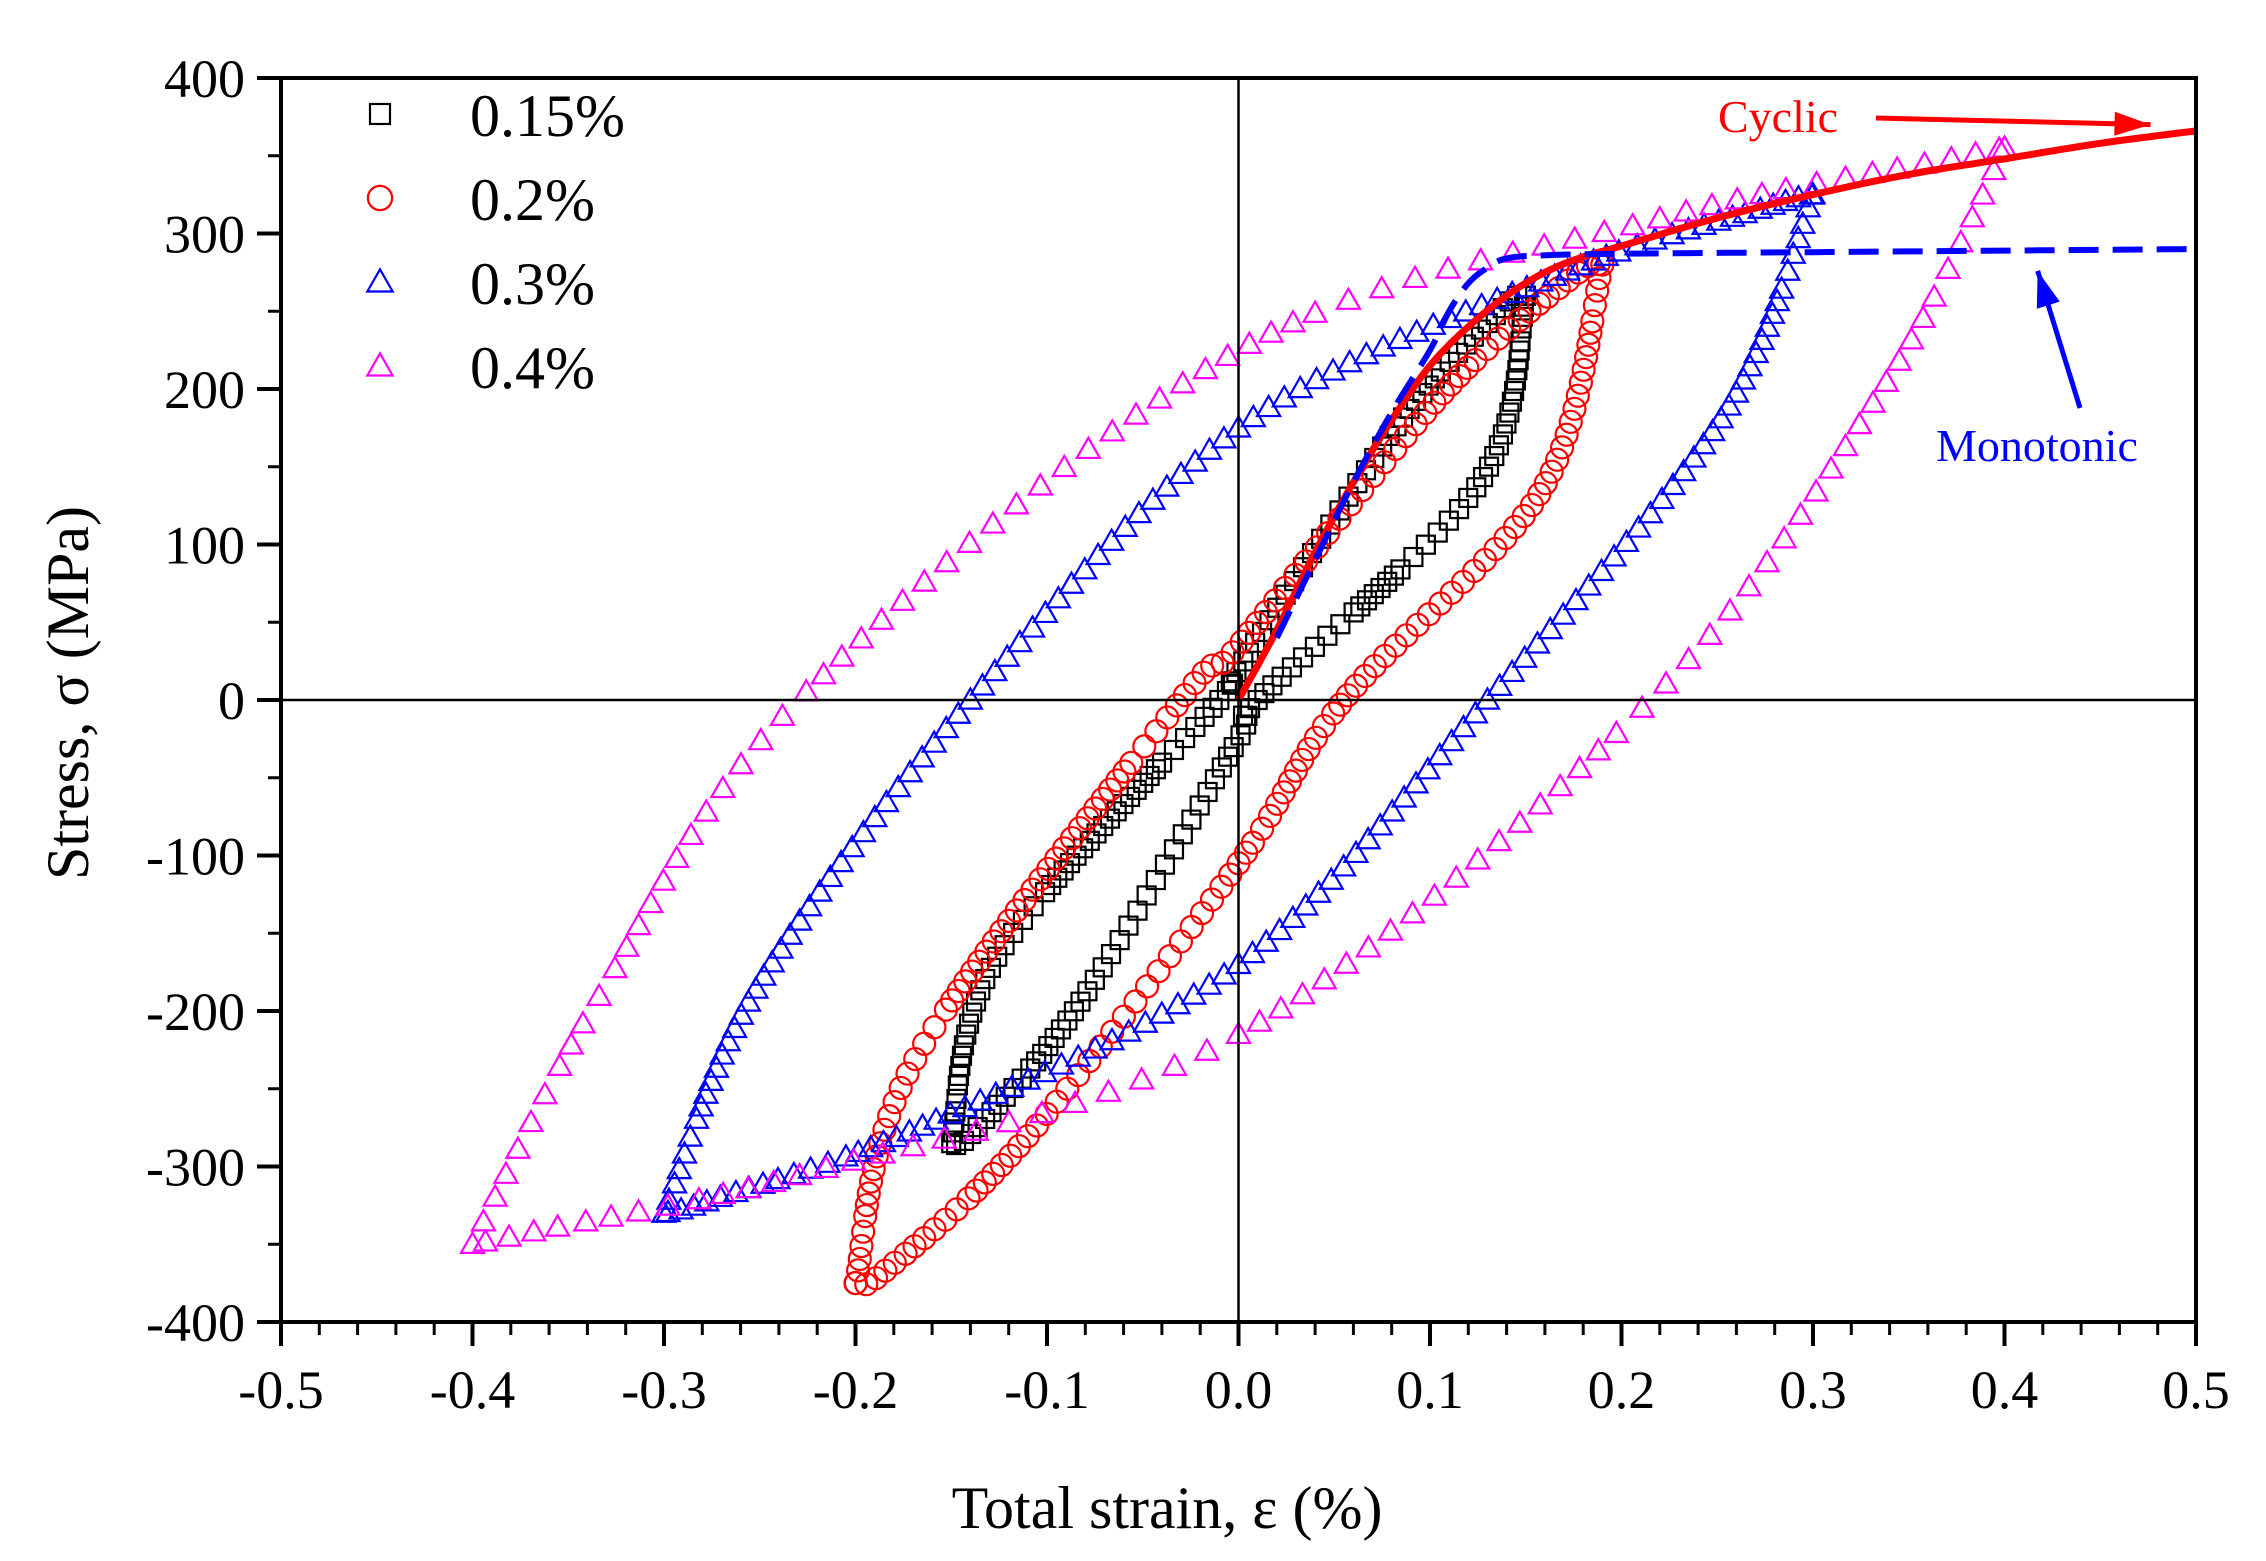  What do you see at coordinates (674, 1181) in the screenshot?
I see `marker-0.3%-2` at bounding box center [674, 1181].